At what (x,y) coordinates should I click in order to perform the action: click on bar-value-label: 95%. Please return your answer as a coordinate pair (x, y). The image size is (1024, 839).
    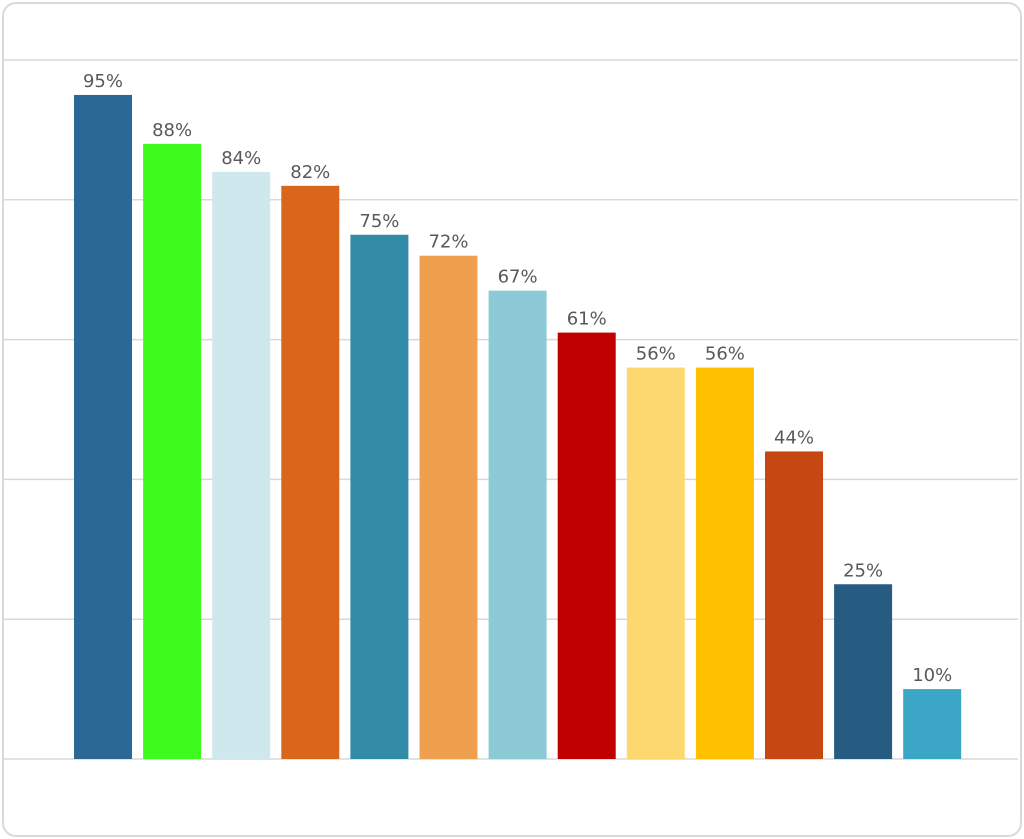
    Looking at the image, I should click on (103, 81).